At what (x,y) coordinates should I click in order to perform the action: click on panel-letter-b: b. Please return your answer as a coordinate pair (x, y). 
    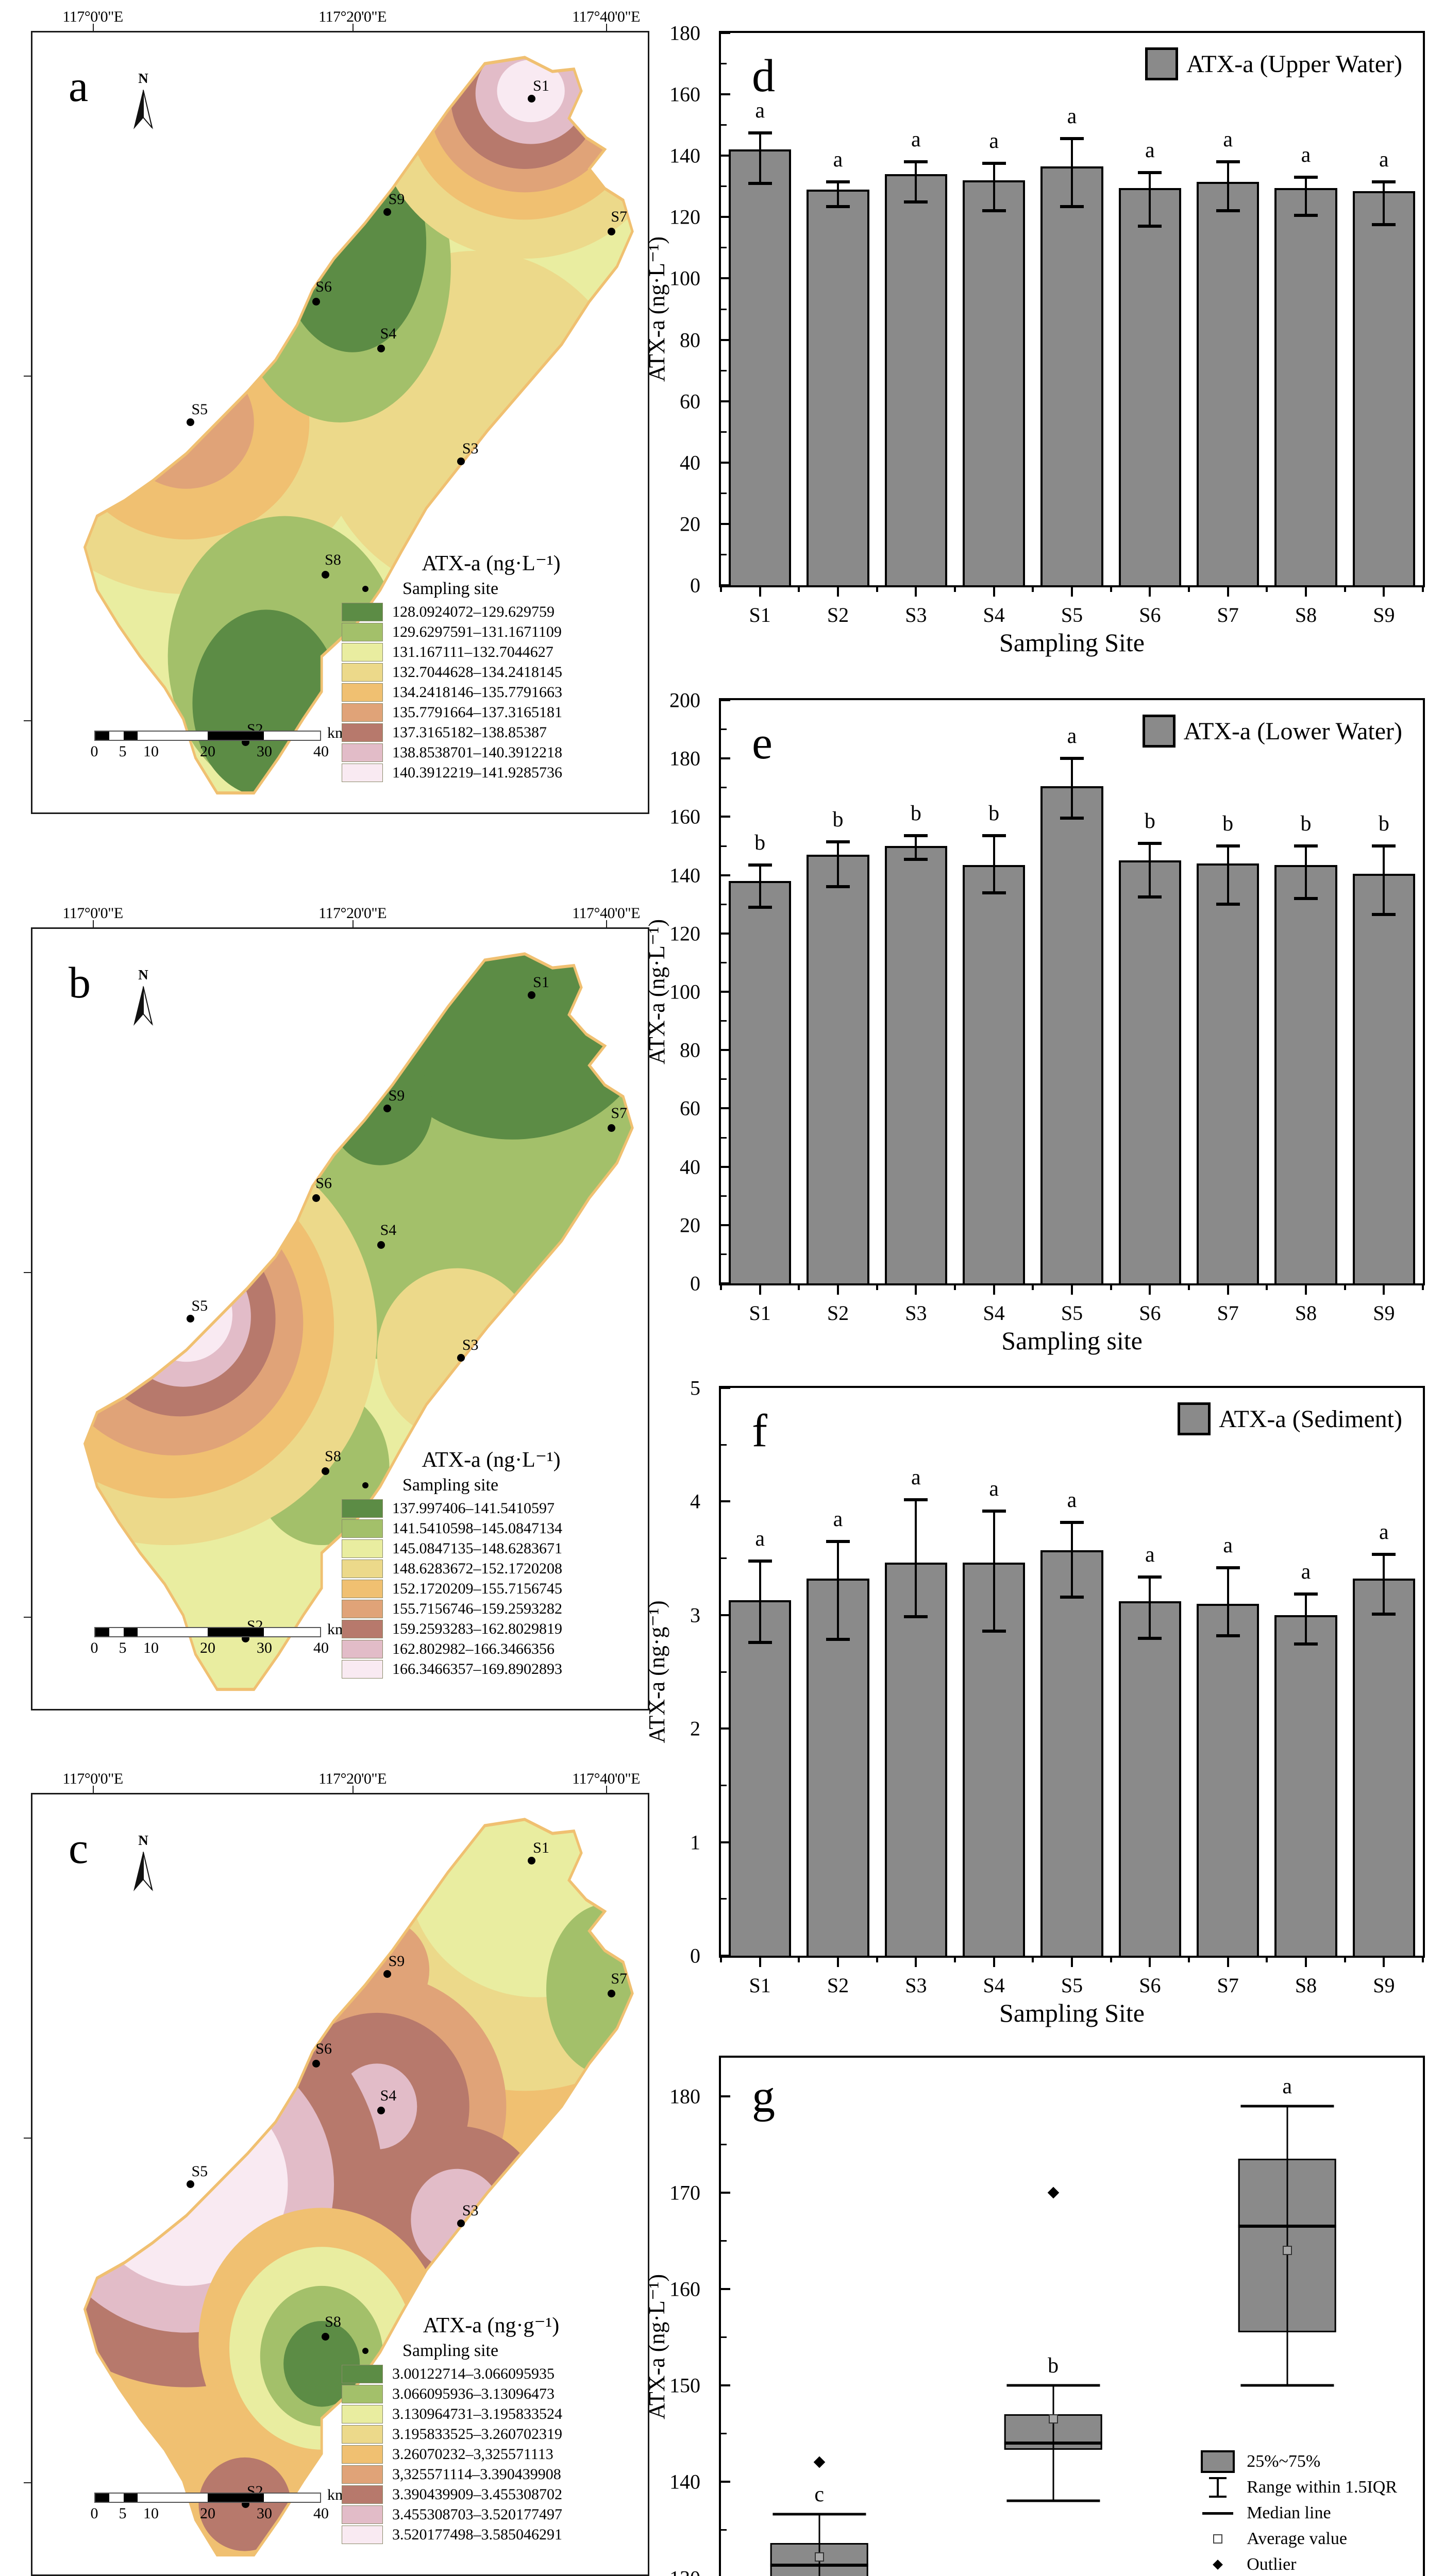
    Looking at the image, I should click on (80, 982).